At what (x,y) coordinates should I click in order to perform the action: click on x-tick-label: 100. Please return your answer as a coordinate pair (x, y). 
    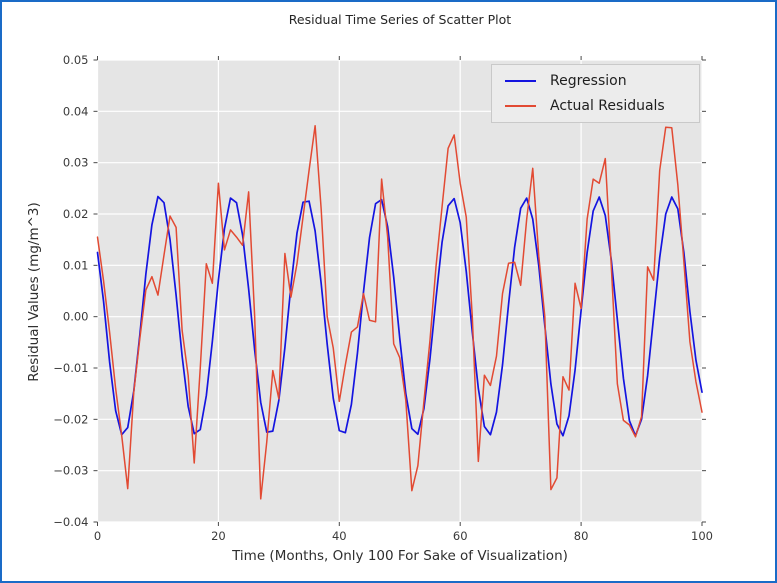
    Looking at the image, I should click on (702, 536).